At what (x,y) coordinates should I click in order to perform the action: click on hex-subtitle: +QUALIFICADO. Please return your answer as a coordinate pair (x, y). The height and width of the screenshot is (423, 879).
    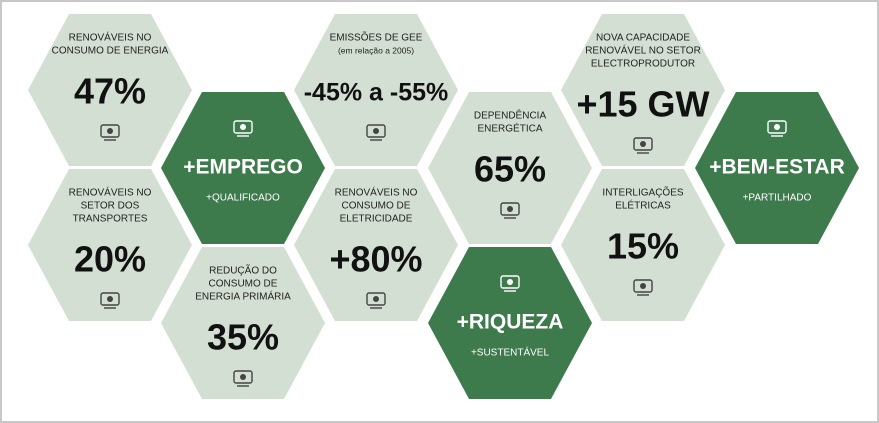
    Looking at the image, I should click on (243, 198).